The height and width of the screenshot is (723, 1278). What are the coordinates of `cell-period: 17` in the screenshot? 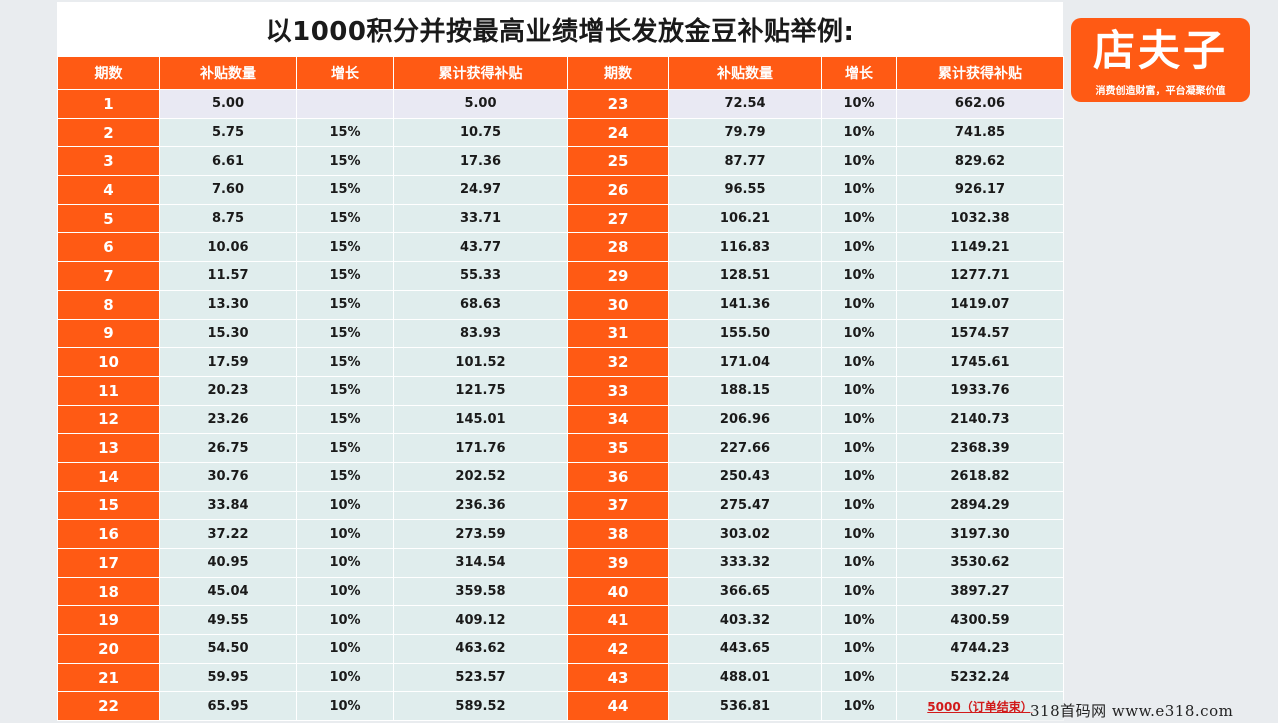 It's located at (108, 563).